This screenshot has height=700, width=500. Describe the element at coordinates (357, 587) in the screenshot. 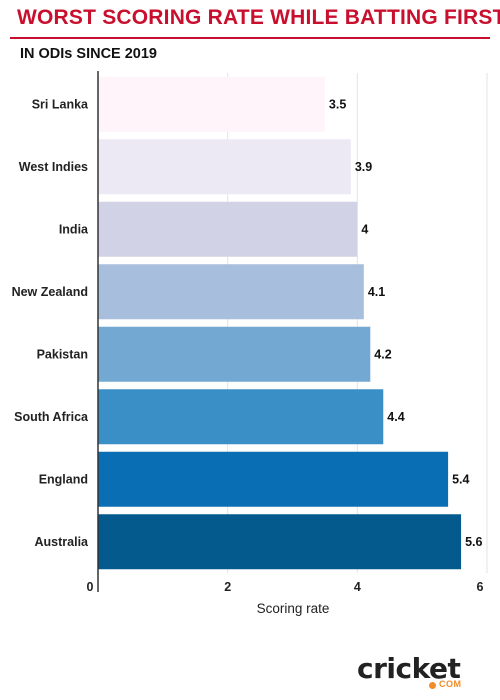

I see `x-tick-label: 4` at that location.